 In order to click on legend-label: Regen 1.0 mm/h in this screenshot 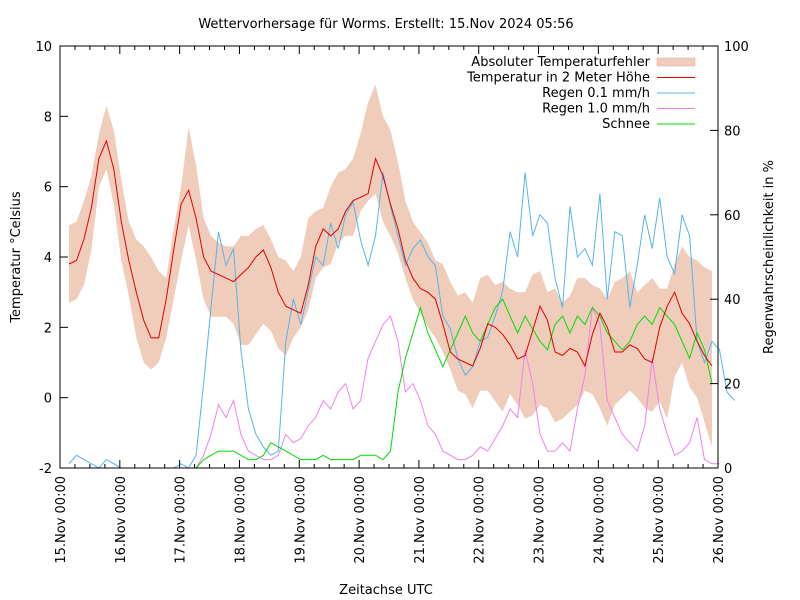, I will do `click(596, 109)`.